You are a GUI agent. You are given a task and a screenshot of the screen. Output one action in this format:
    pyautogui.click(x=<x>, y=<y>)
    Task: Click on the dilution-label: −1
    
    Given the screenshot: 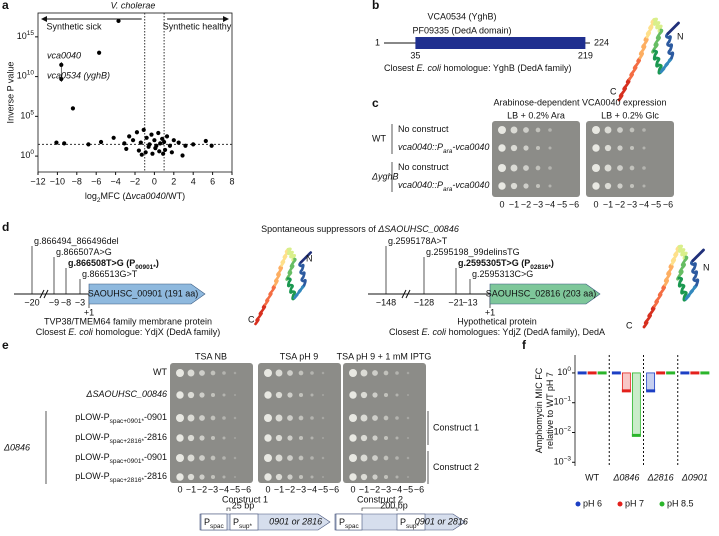 What is the action you would take?
    pyautogui.click(x=364, y=489)
    